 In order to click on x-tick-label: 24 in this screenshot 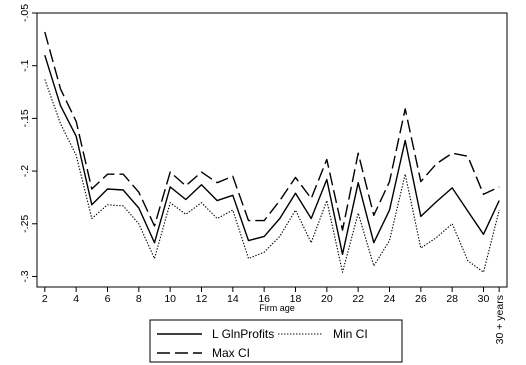, I will do `click(390, 299)`.